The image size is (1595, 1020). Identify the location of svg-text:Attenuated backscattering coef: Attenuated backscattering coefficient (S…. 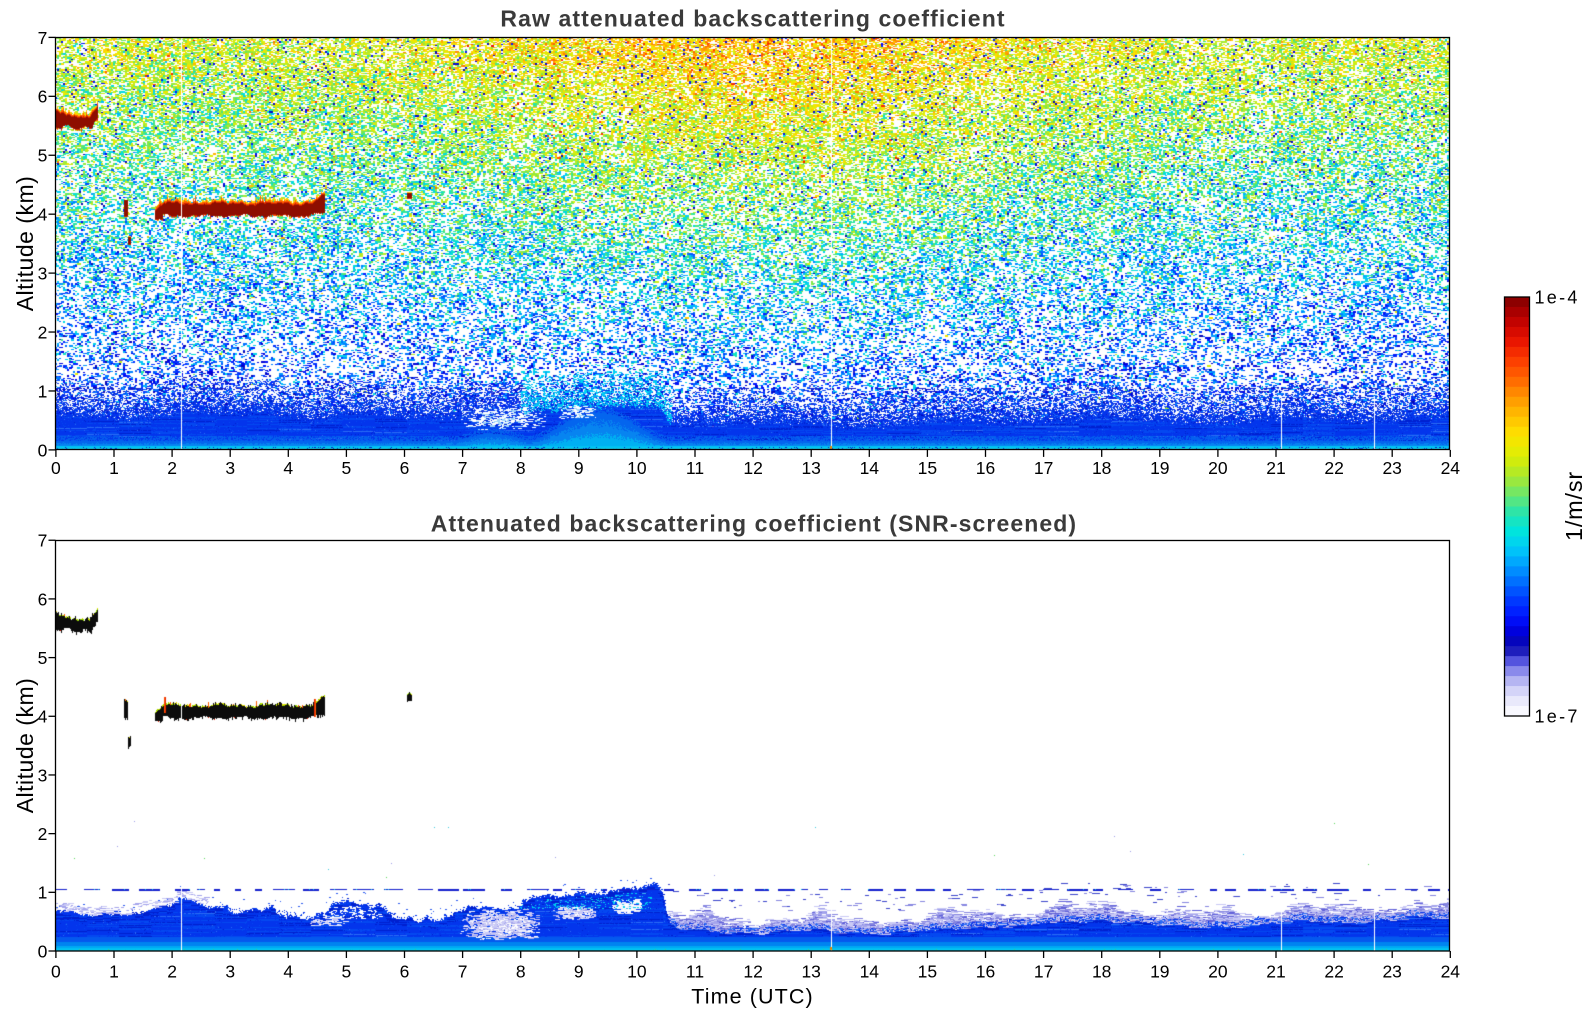
(754, 524).